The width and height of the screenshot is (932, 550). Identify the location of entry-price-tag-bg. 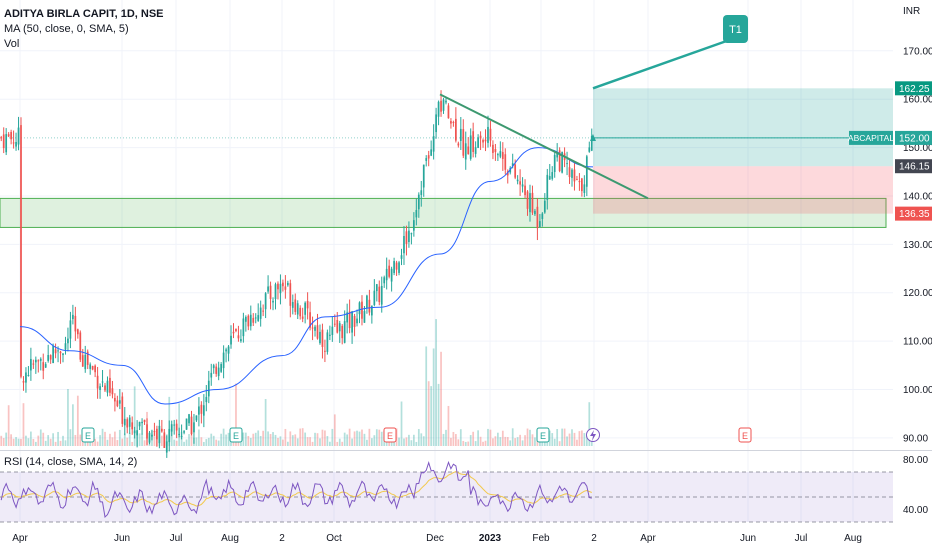
(913, 166).